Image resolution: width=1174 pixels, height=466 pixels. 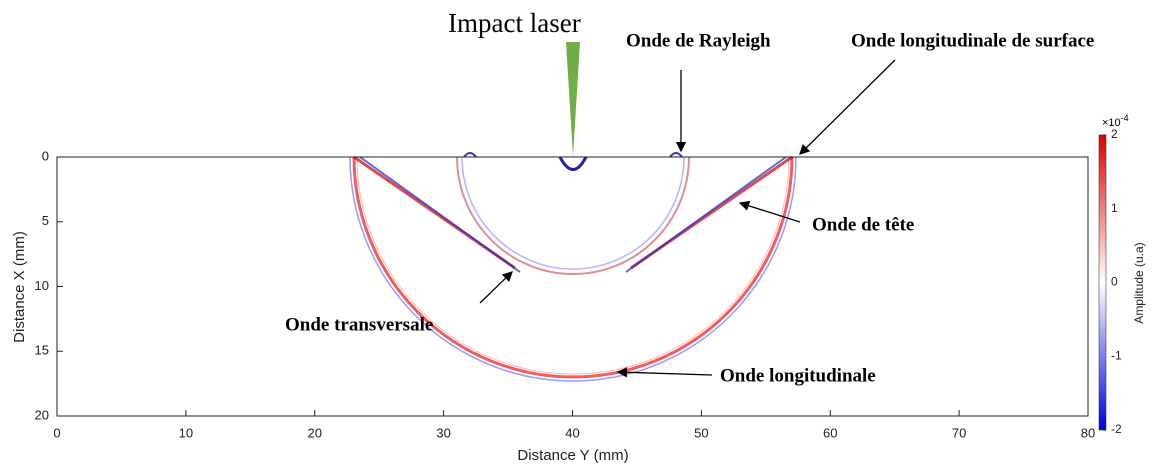 I want to click on annotation: Onde de tête, so click(x=863, y=224).